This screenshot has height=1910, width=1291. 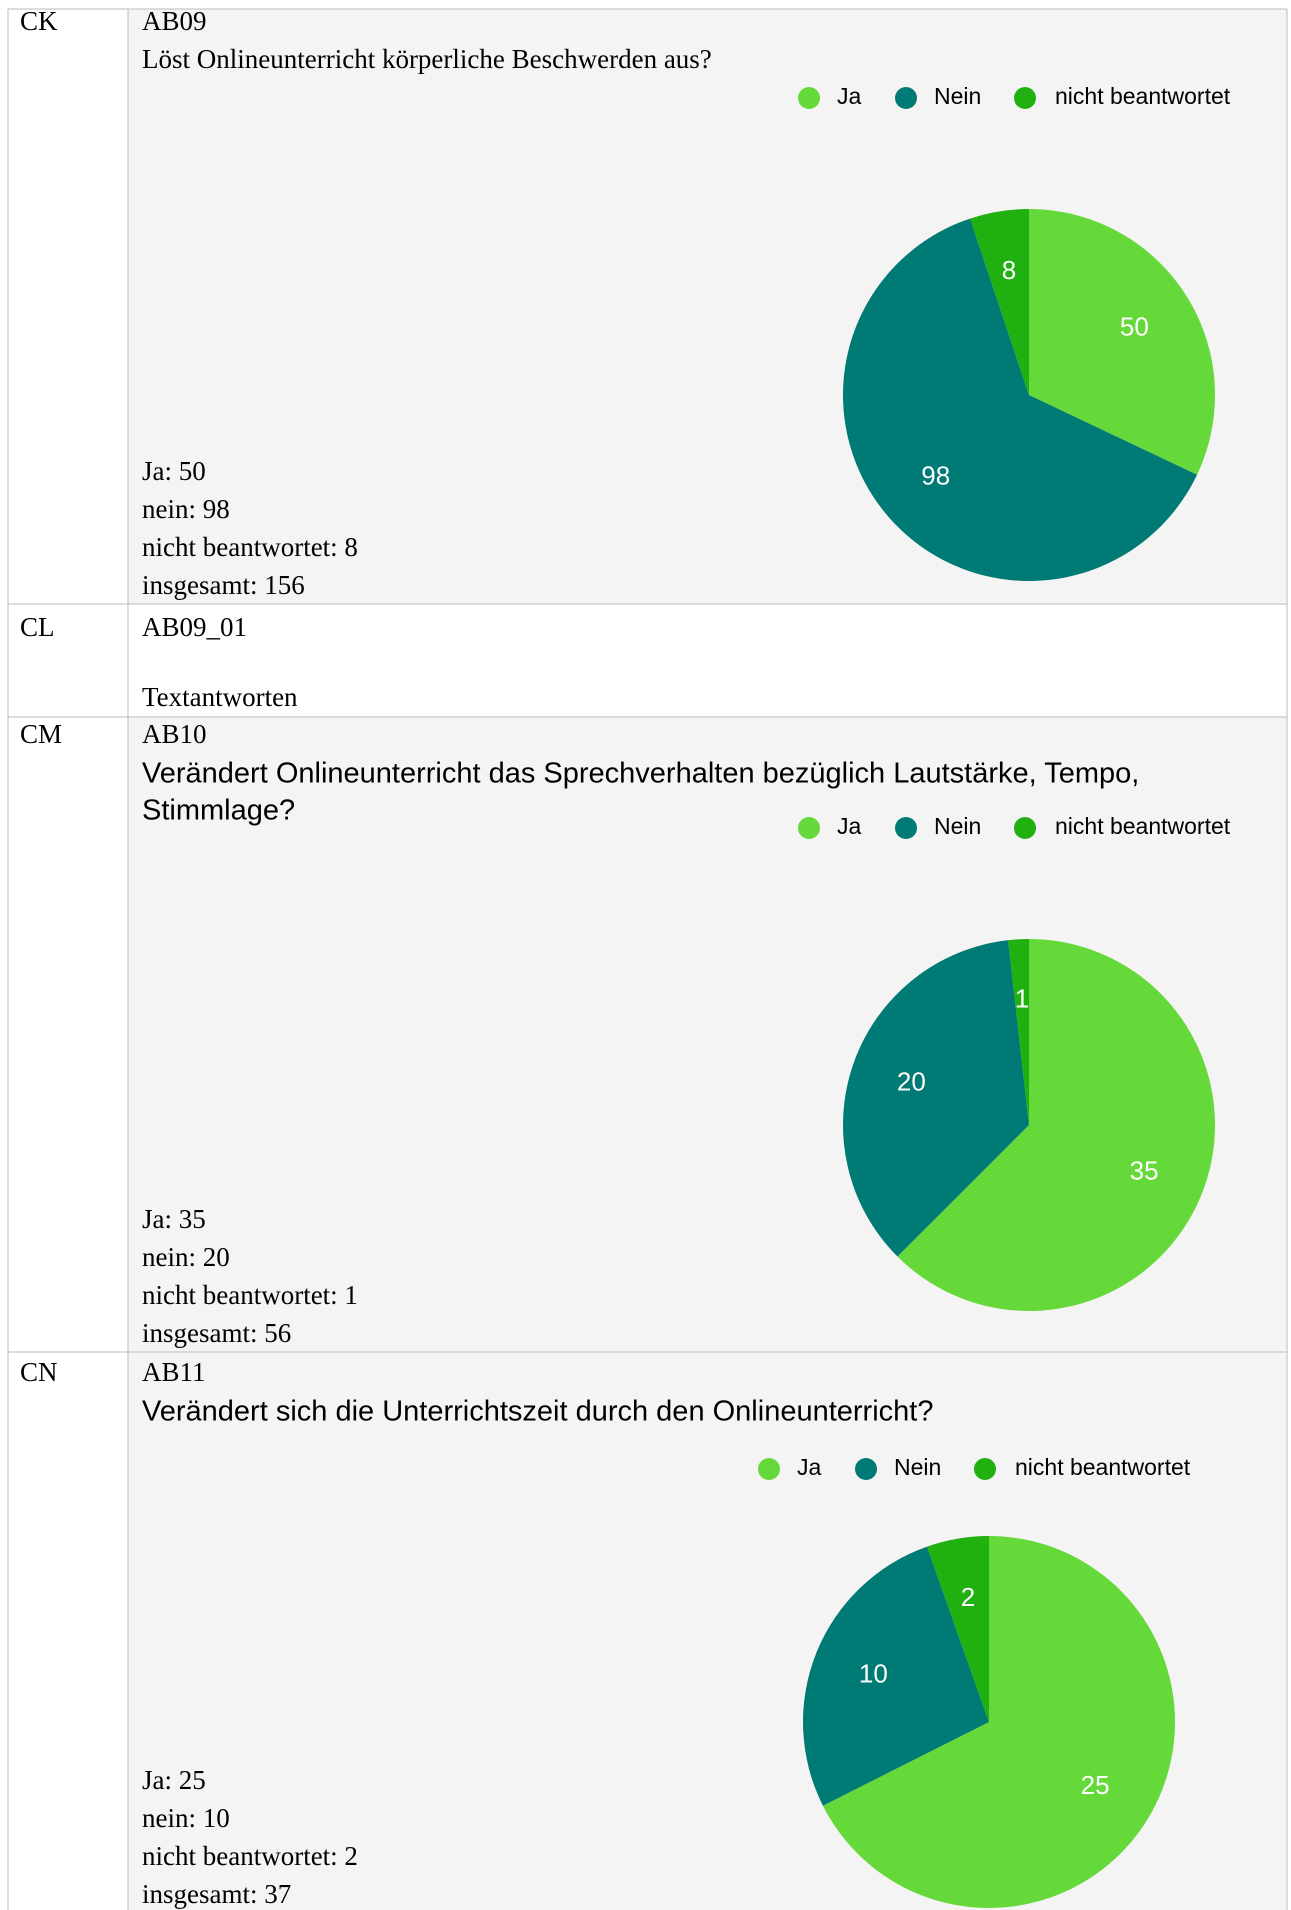 What do you see at coordinates (223, 585) in the screenshot?
I see `stat-line: insgesamt: 156` at bounding box center [223, 585].